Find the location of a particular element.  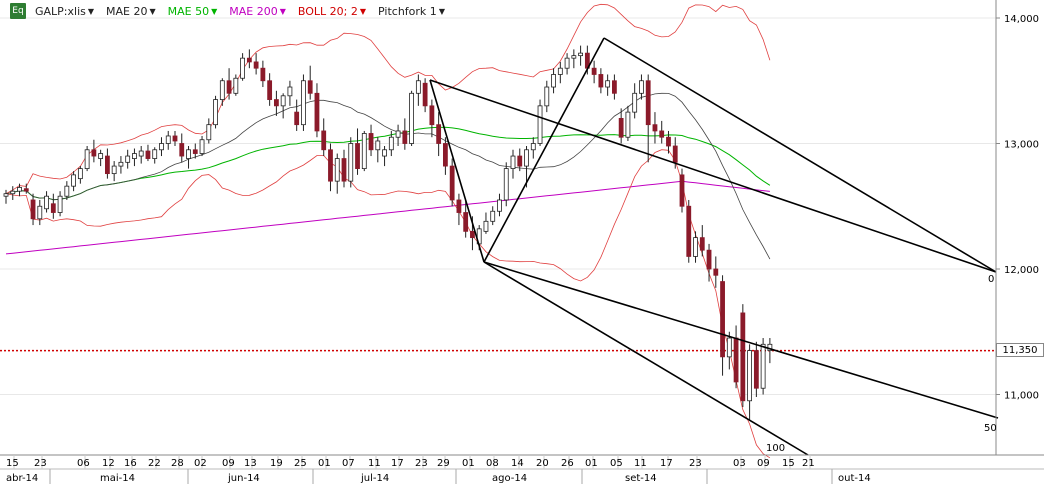

y-tick-label: 11,000 is located at coordinates (1021, 396).